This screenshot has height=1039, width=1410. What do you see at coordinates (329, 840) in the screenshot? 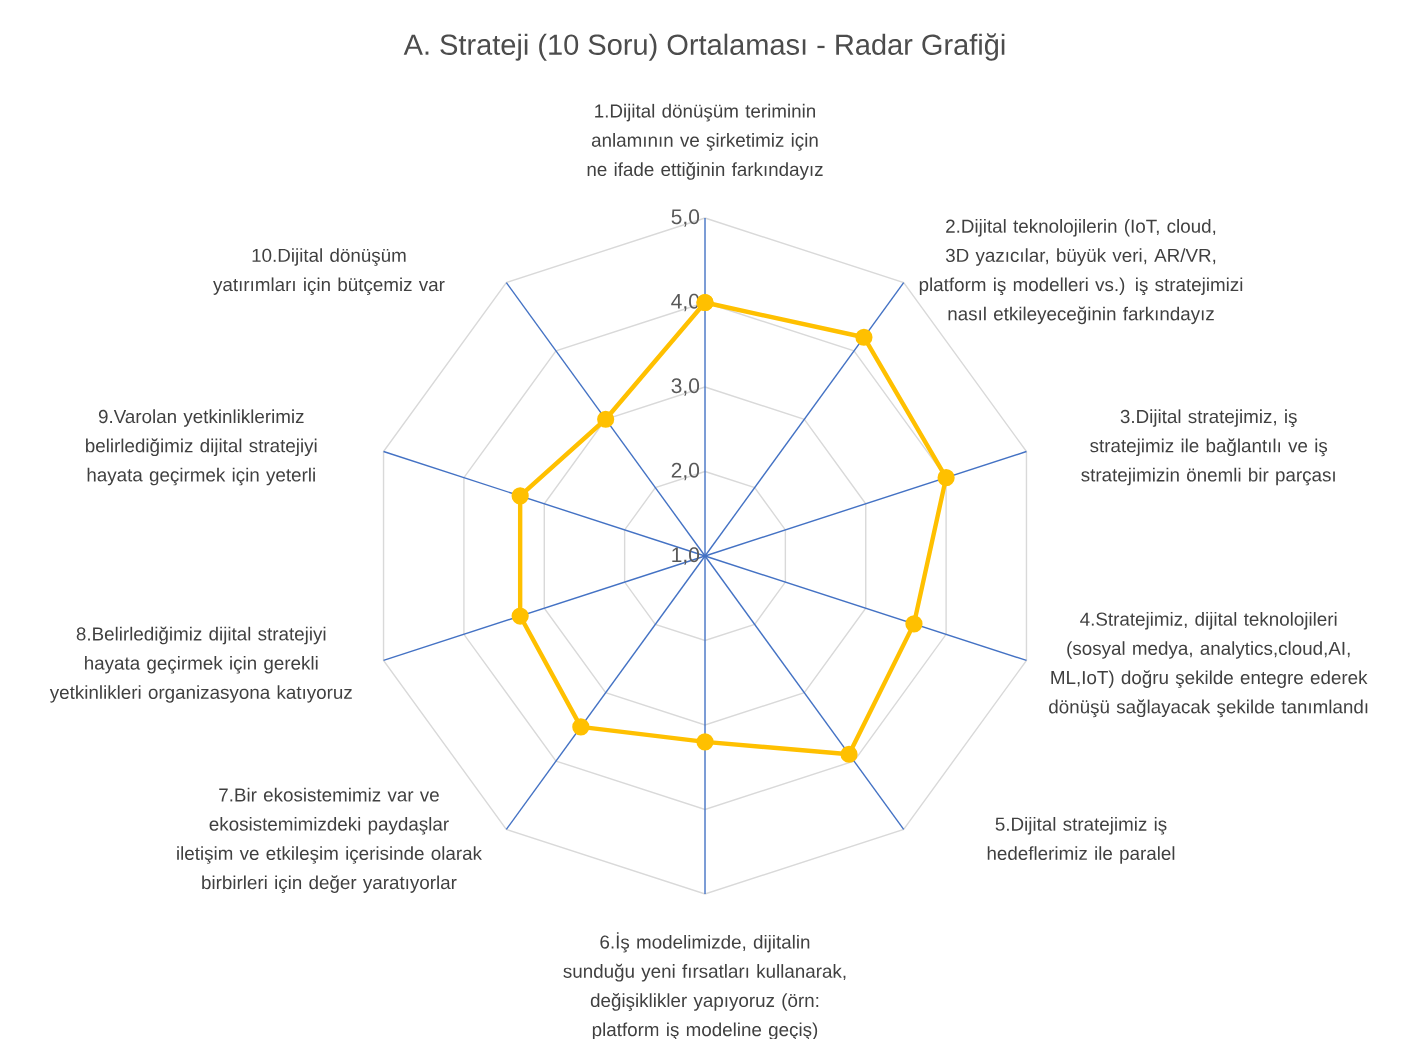
I see `spoke-label: 7.Bir ekosistemimiz var ve ekosistemimizdeki paydaşlar iletişim ve etkileşim içerisinde olarak birbirleri için değer yaratıyorlar` at bounding box center [329, 840].